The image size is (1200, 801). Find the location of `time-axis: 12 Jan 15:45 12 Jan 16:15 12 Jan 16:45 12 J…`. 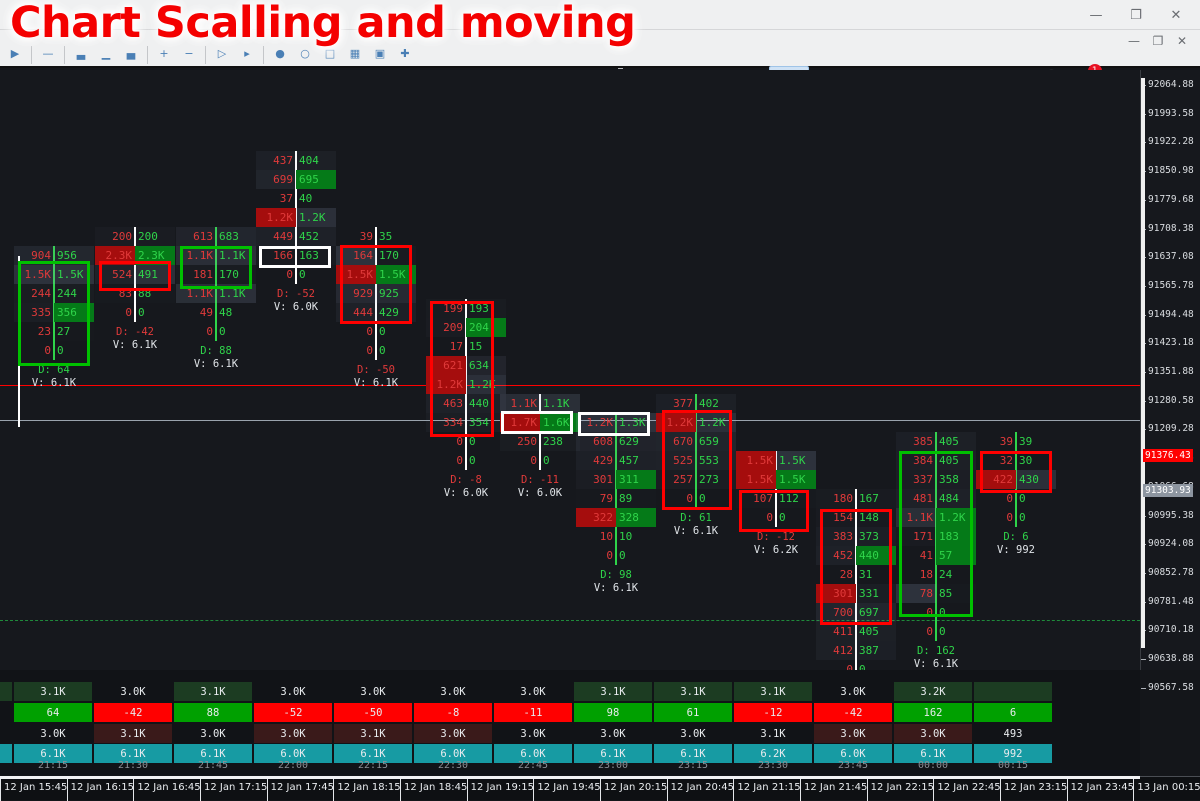

time-axis: 12 Jan 15:45 12 Jan 16:15 12 Jan 16:45 12 J… is located at coordinates (600, 788).